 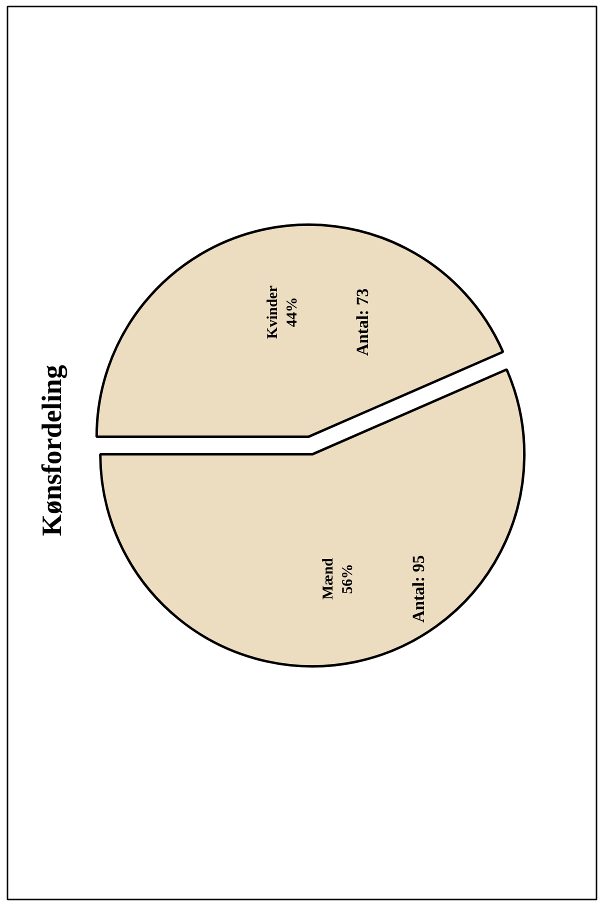 What do you see at coordinates (418, 589) in the screenshot?
I see `data-label: Antal: 95` at bounding box center [418, 589].